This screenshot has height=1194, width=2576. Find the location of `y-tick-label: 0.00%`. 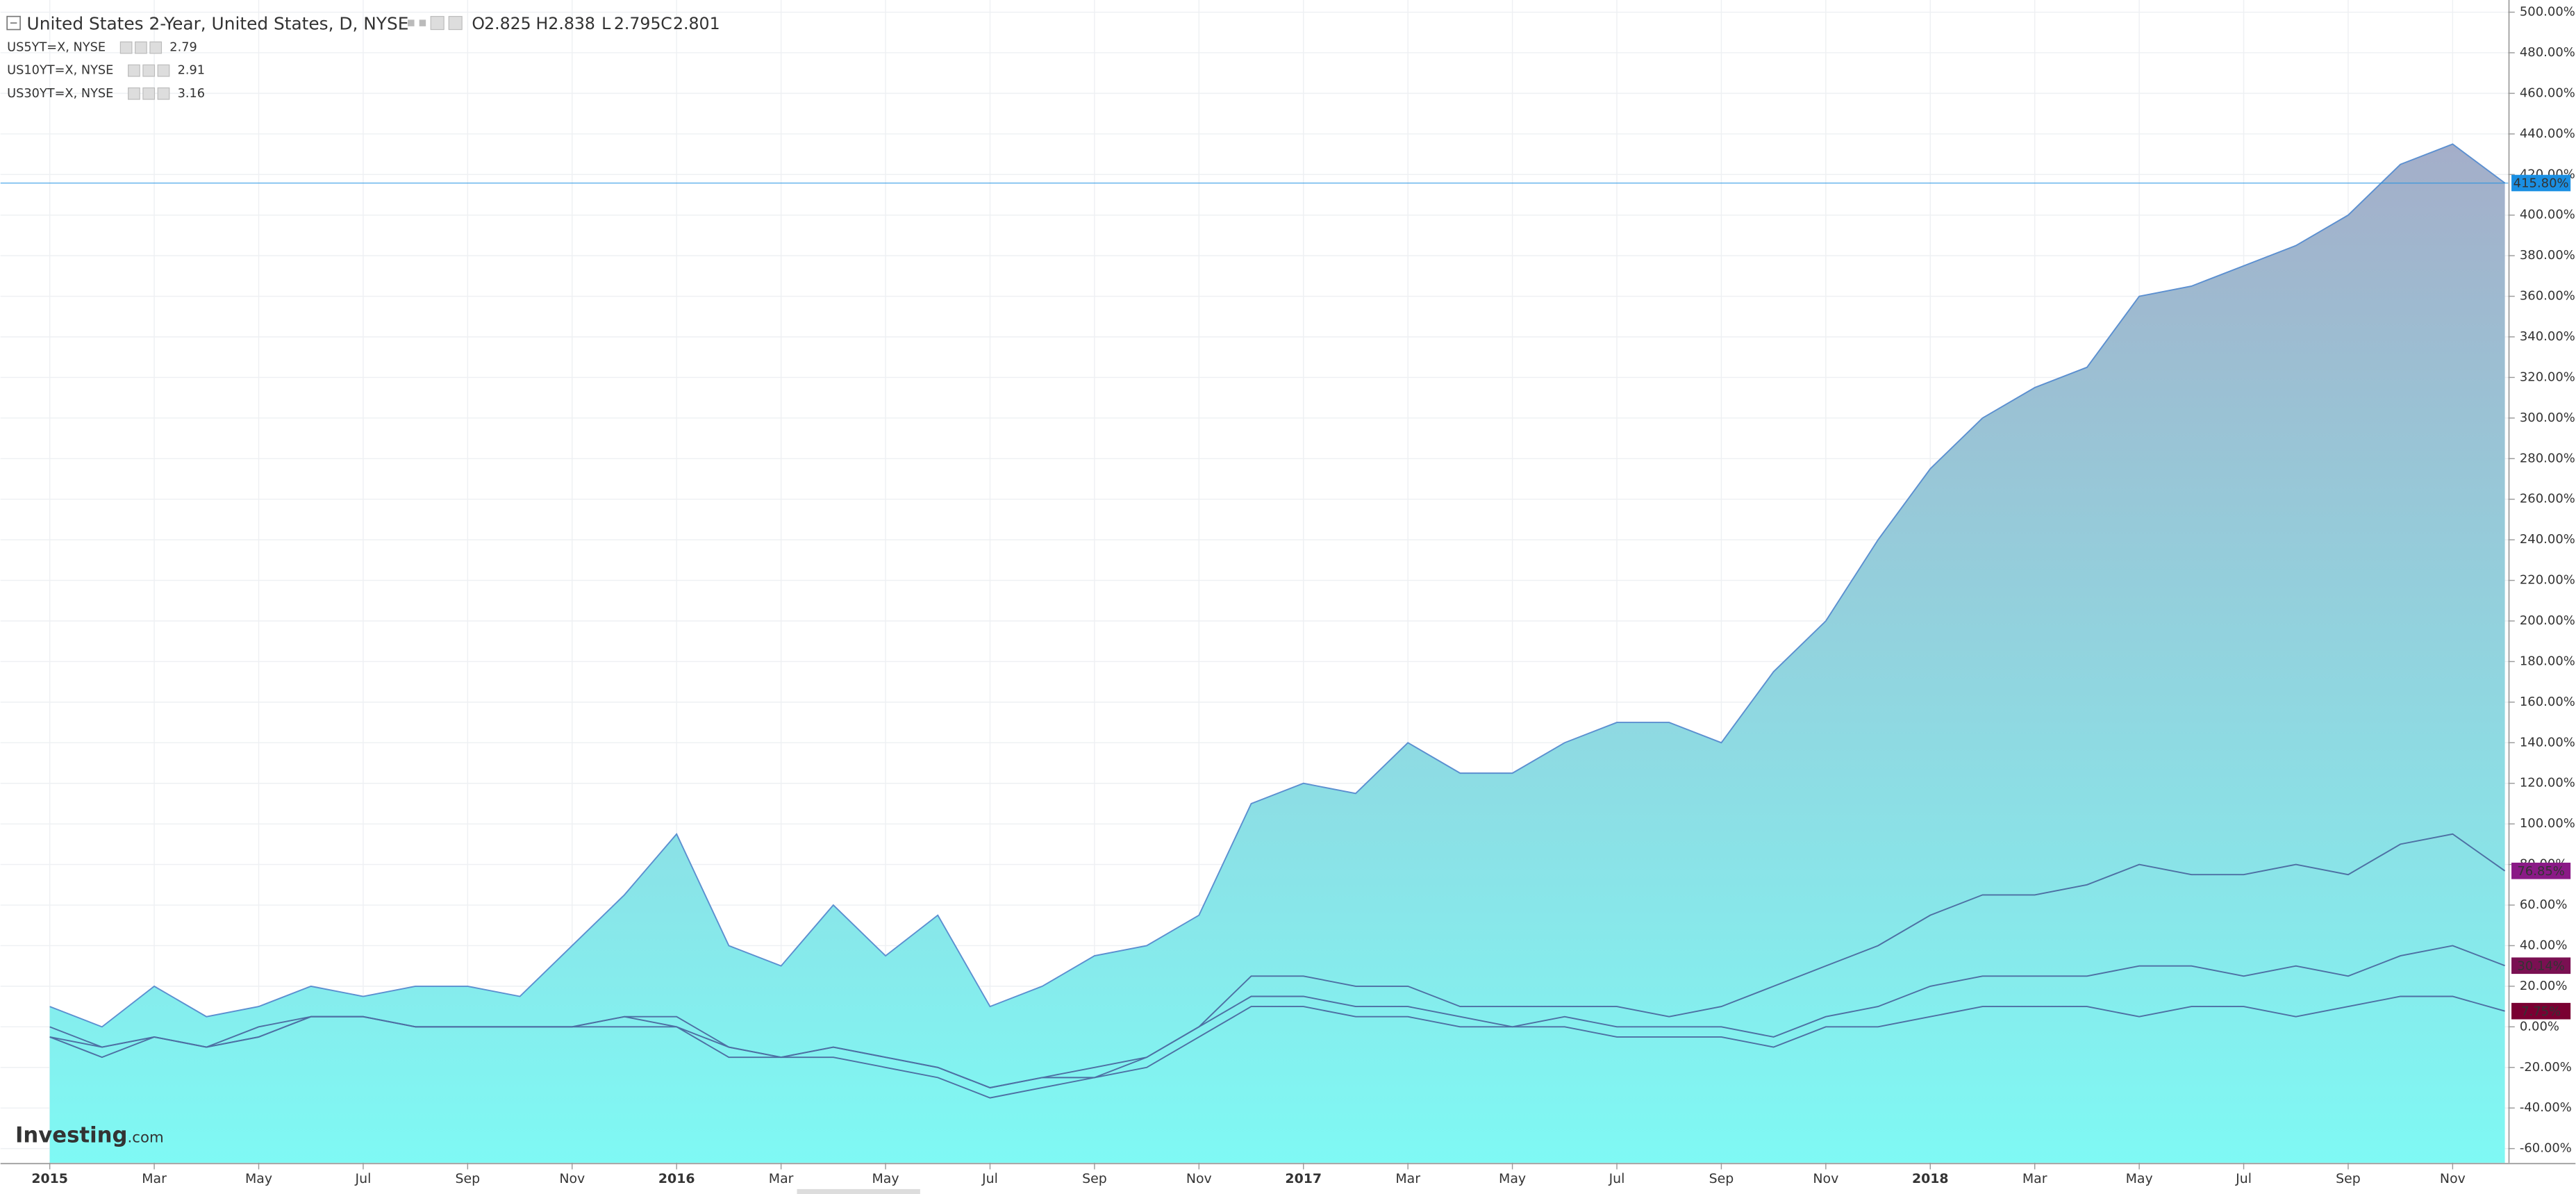

y-tick-label: 0.00% is located at coordinates (2539, 1026).